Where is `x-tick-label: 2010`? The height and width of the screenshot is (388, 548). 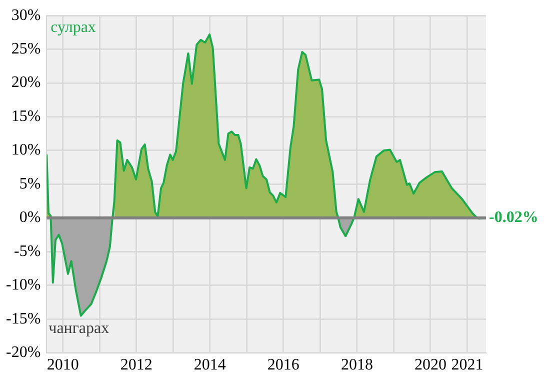
x-tick-label: 2010 is located at coordinates (62, 365).